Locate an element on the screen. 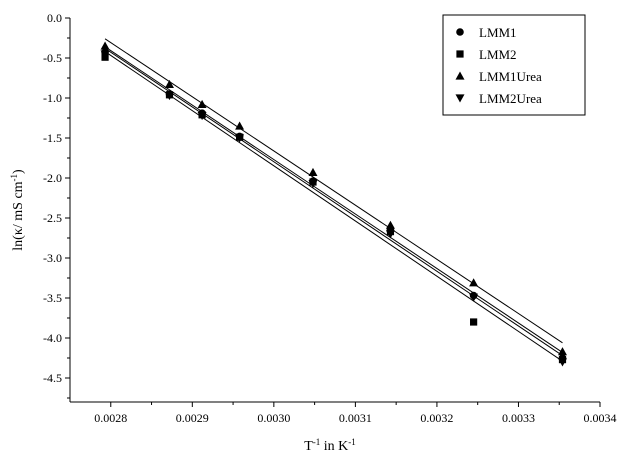  y-tick-label: -1.5 is located at coordinates (52, 138).